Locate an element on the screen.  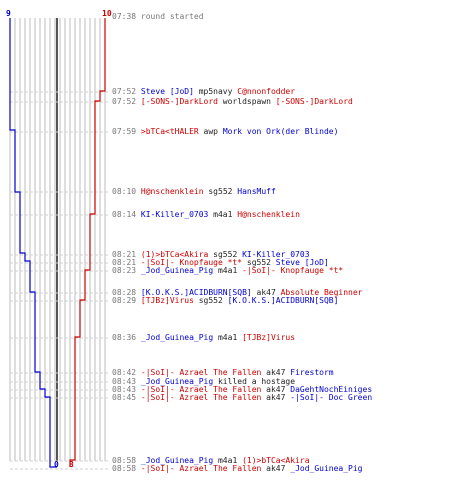
log-time: 08:45 is located at coordinates (124, 397).